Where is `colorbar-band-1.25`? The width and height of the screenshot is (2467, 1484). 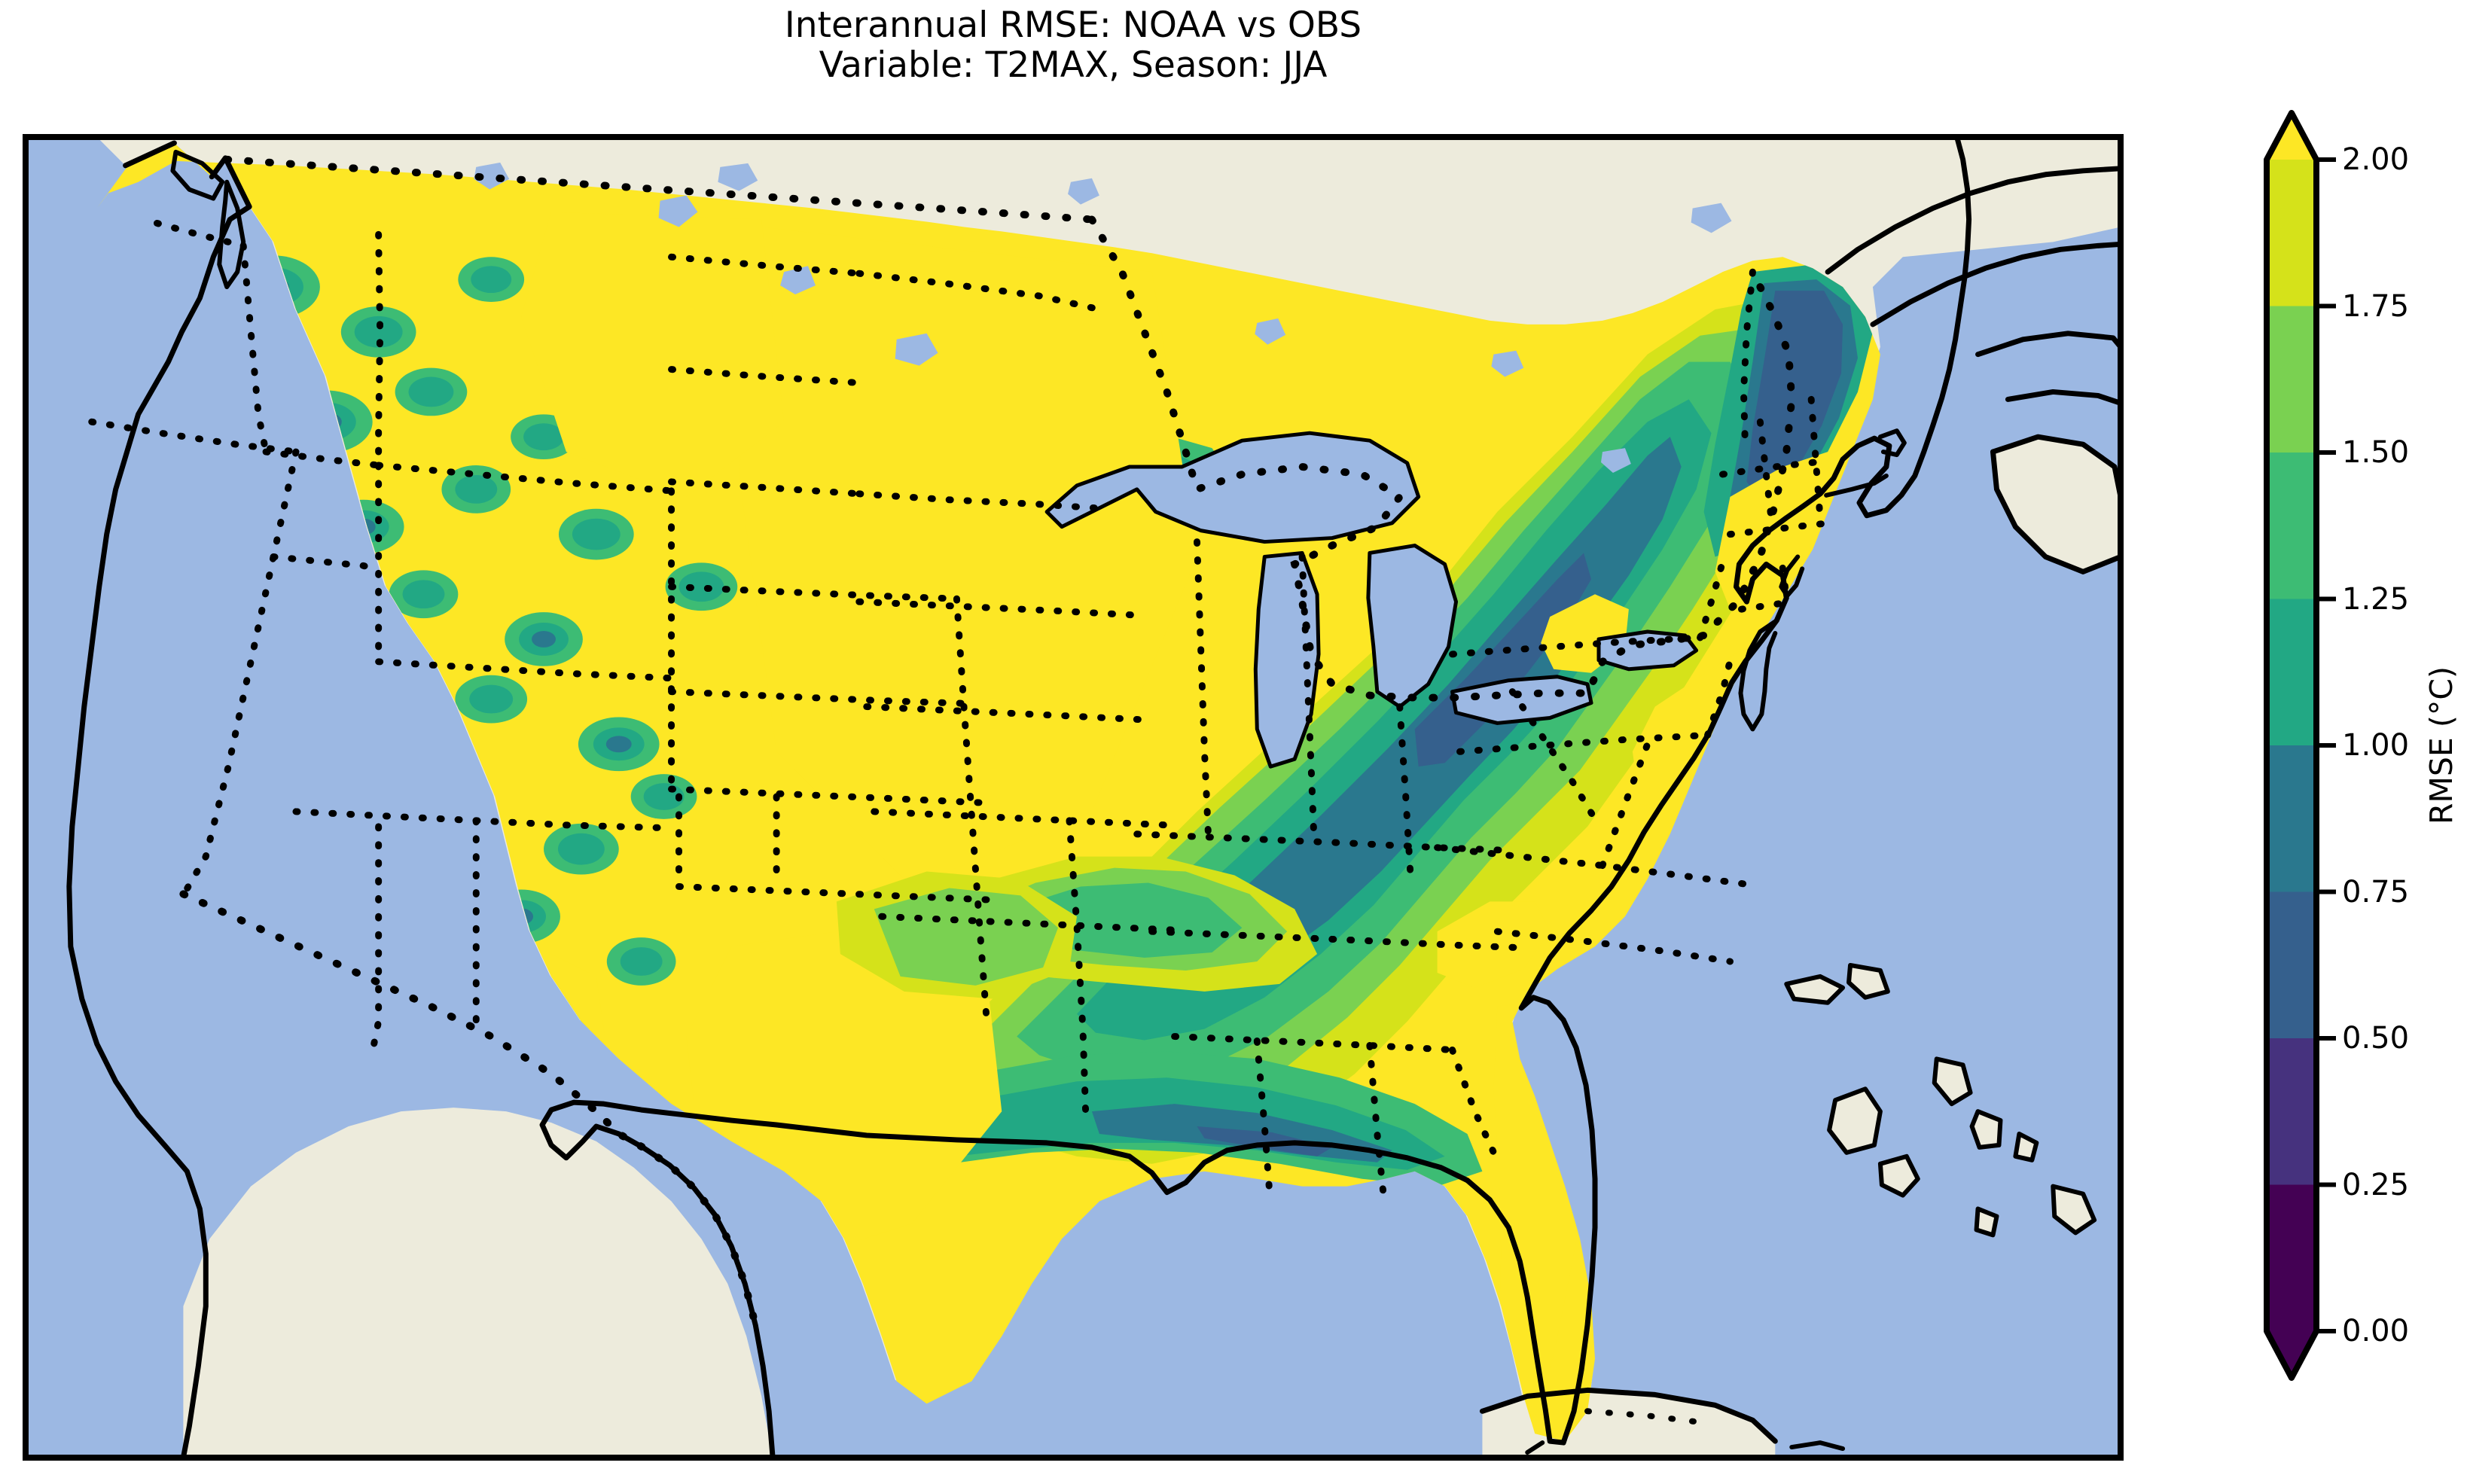
colorbar-band-1.25 is located at coordinates (2291, 526).